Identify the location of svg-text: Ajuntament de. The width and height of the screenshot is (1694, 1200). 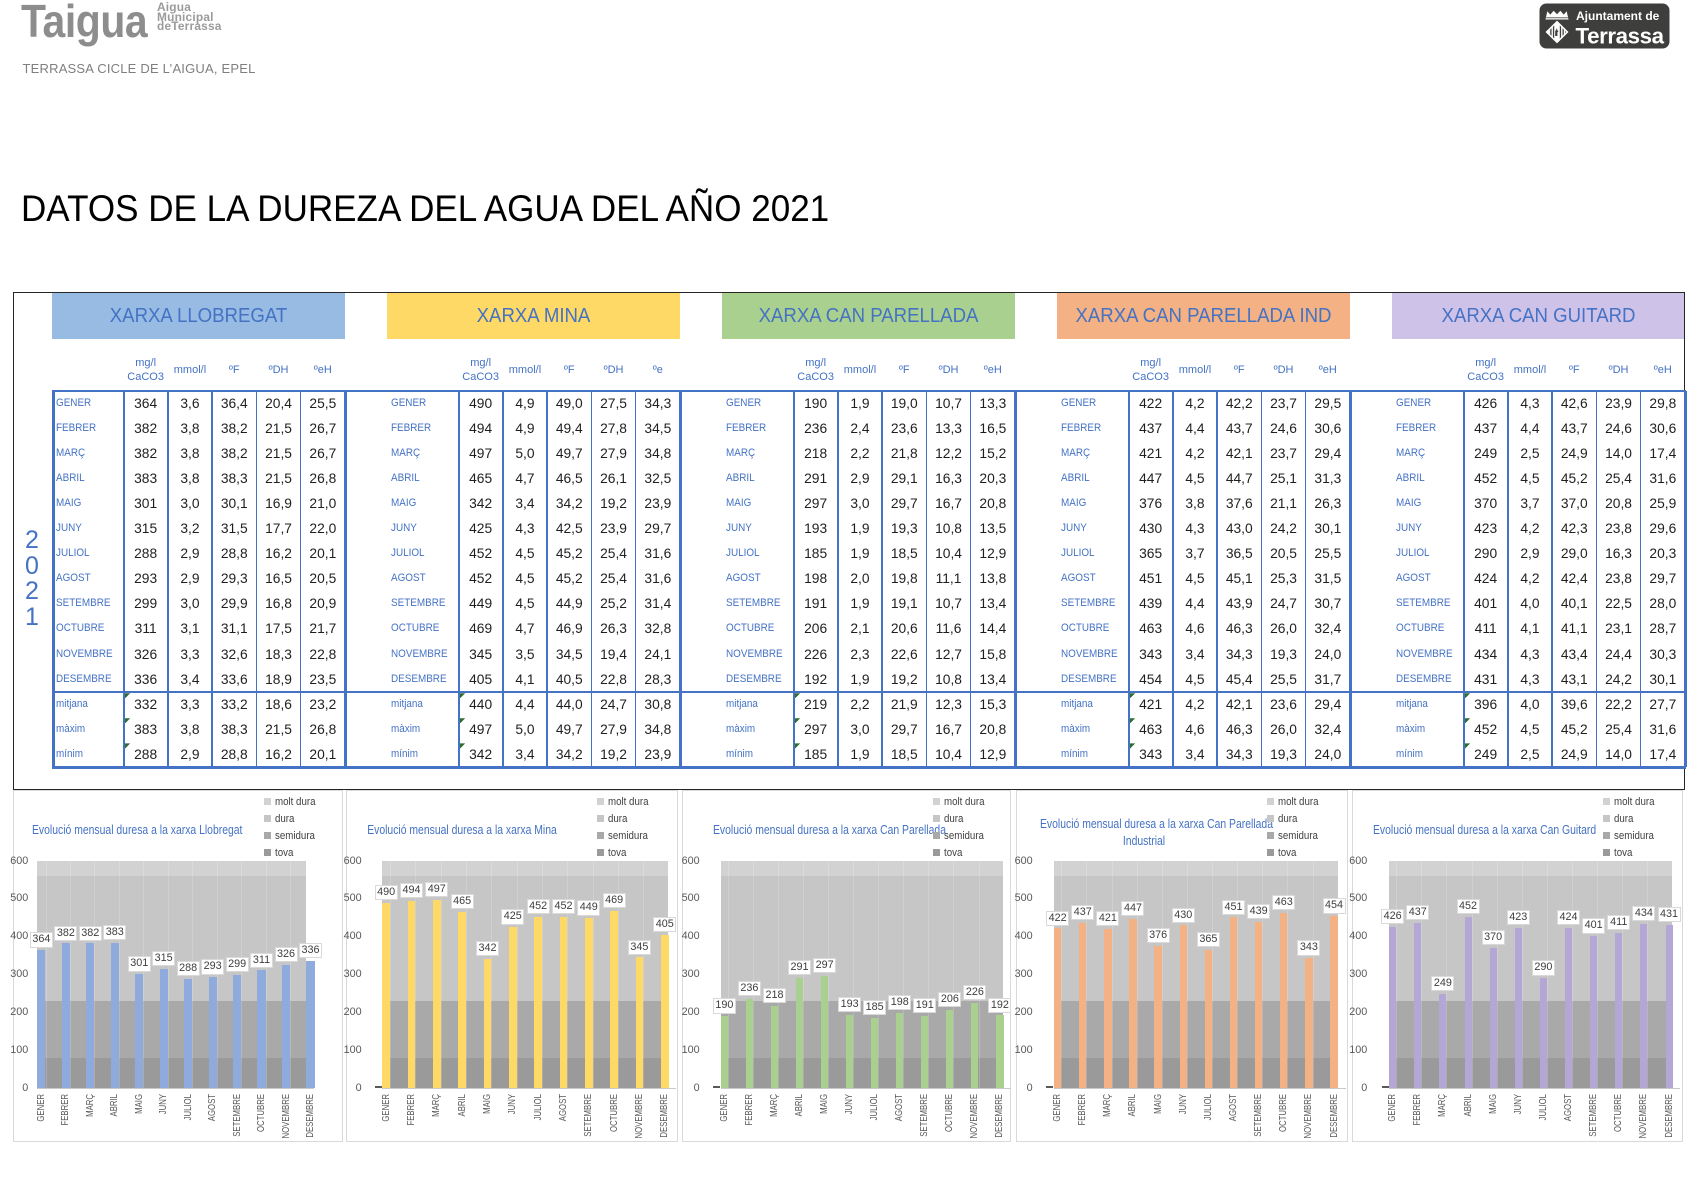
(1618, 16).